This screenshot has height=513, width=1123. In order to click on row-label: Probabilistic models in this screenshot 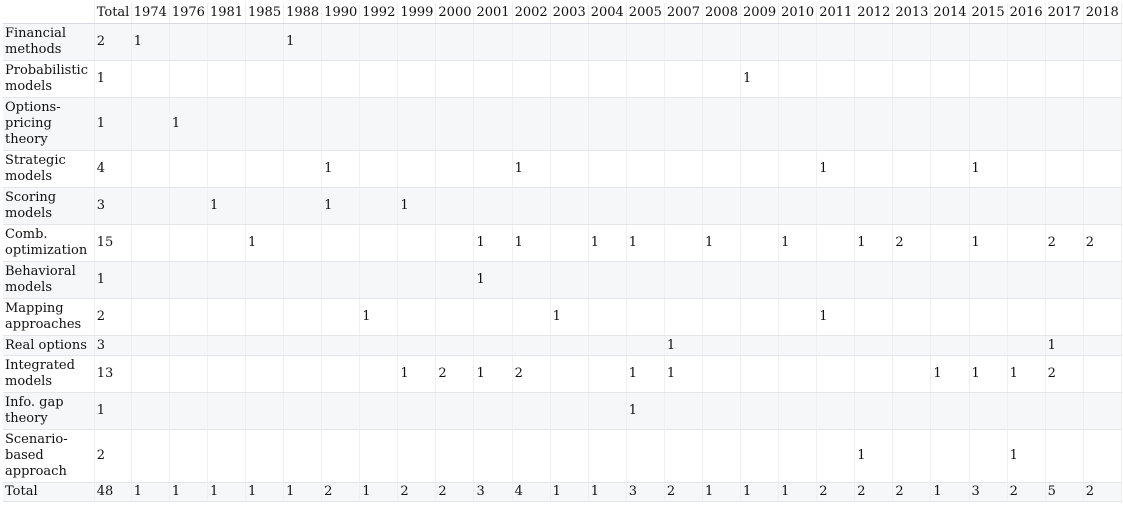, I will do `click(49, 79)`.